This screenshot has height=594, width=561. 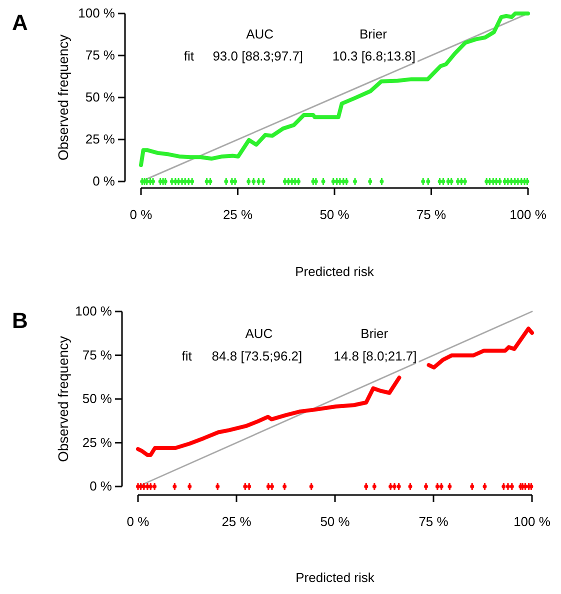 I want to click on annotation: 93.0 [88.3;97.7], so click(x=258, y=56).